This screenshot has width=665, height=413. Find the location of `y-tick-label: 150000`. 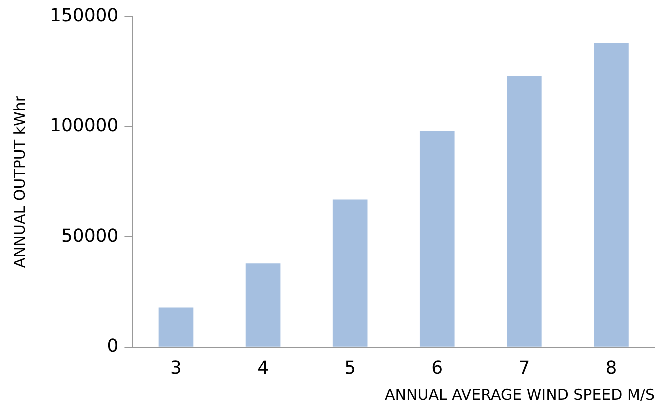

y-tick-label: 150000 is located at coordinates (84, 15).